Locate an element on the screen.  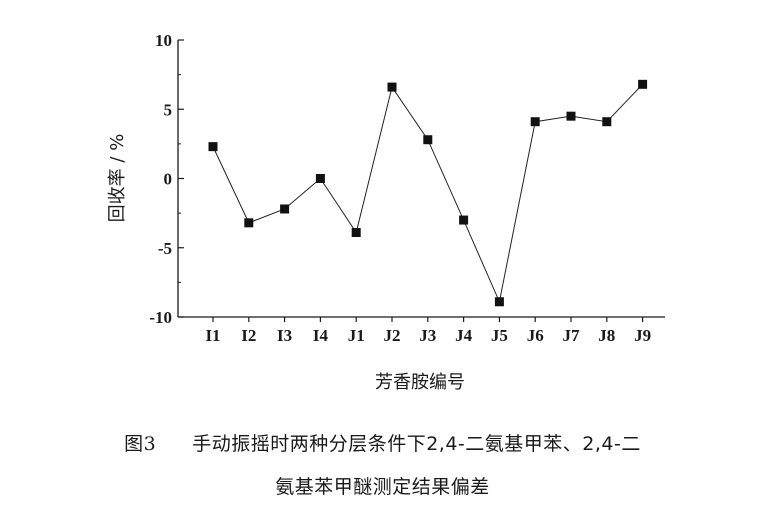
y-tick-label: 10 is located at coordinates (163, 40).